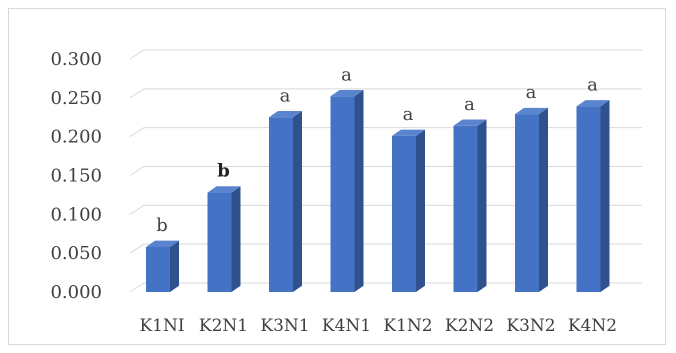 This screenshot has width=676, height=353. I want to click on x-tick-label: K4N2, so click(592, 326).